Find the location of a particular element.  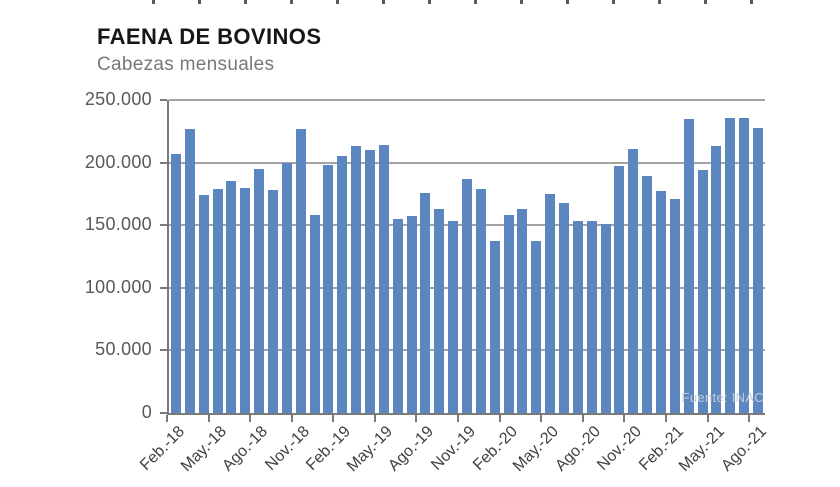

y-axis-label: 50.000 is located at coordinates (123, 349).